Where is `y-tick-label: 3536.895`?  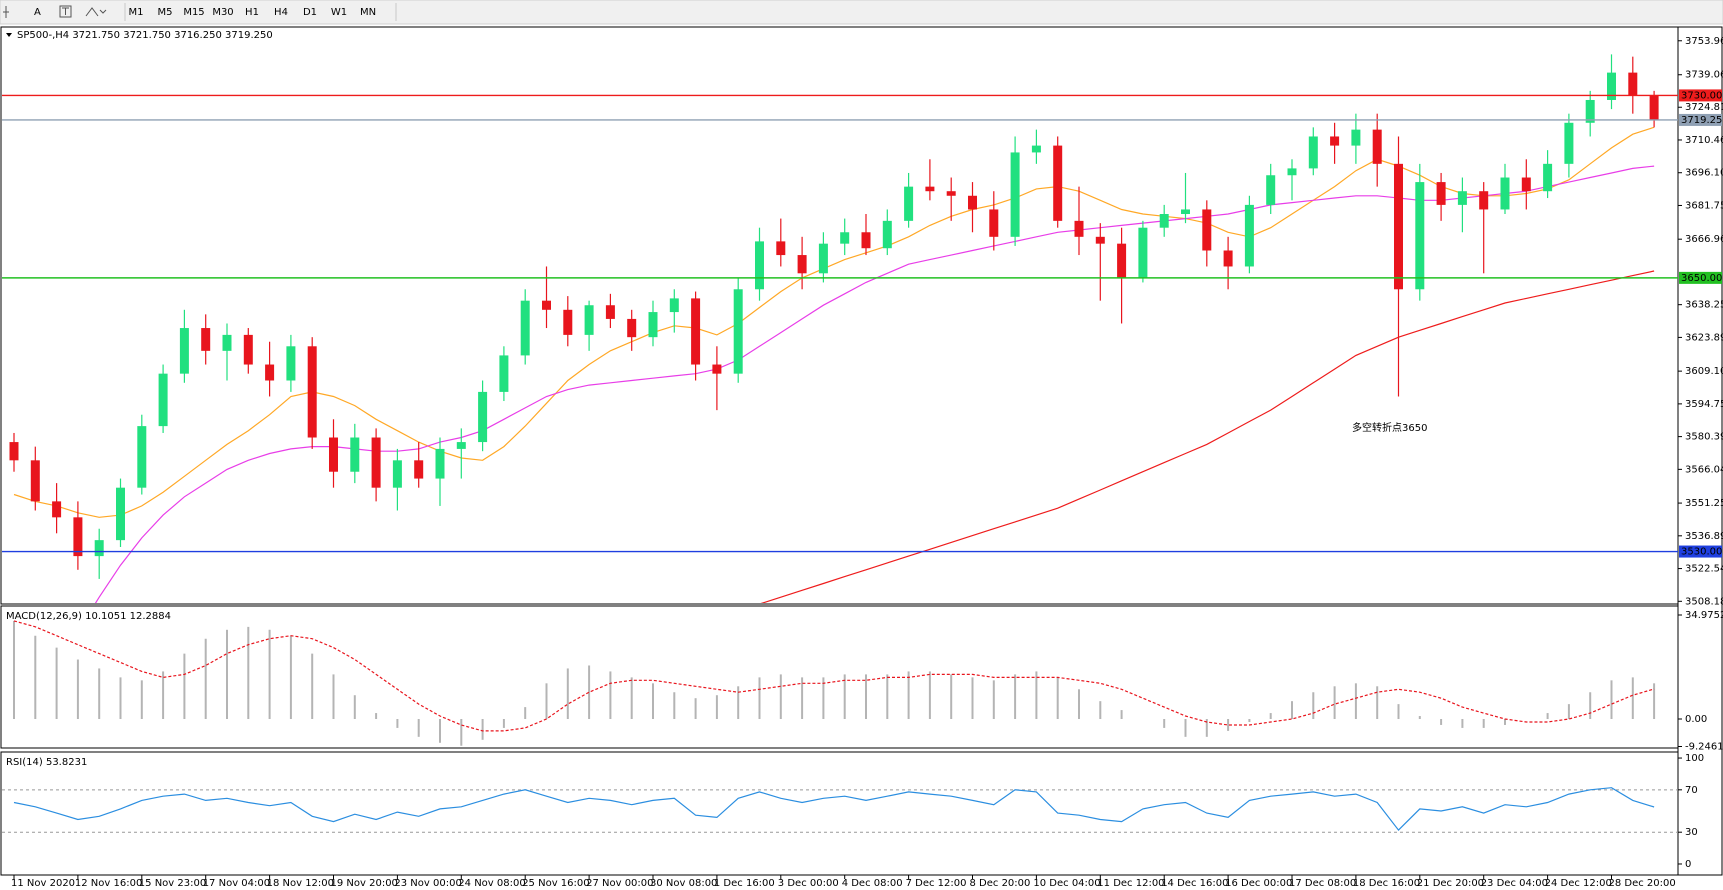
y-tick-label: 3536.895 is located at coordinates (1704, 536).